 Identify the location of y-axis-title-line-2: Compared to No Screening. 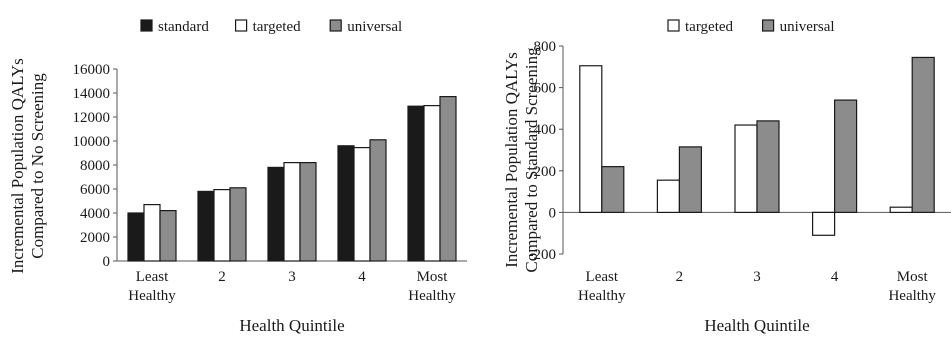
(37, 166).